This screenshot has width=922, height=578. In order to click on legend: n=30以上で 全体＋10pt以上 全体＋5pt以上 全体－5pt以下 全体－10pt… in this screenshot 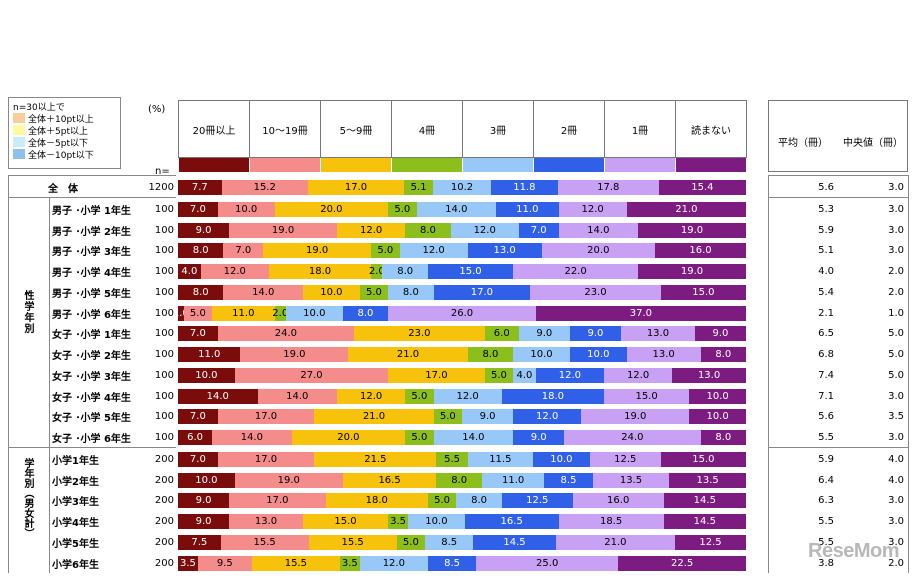, I will do `click(64, 133)`.